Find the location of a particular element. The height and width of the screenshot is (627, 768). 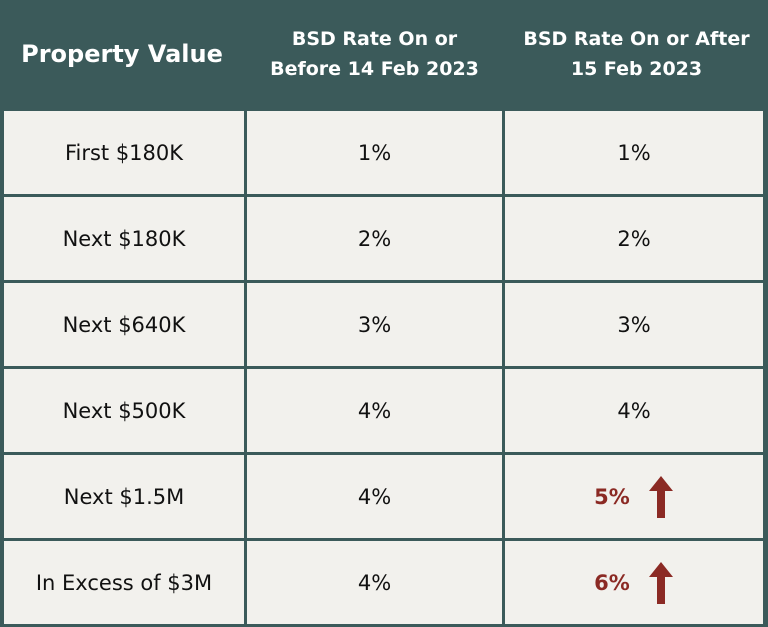

table-row: Next $500K 4% 4% is located at coordinates (384, 410).